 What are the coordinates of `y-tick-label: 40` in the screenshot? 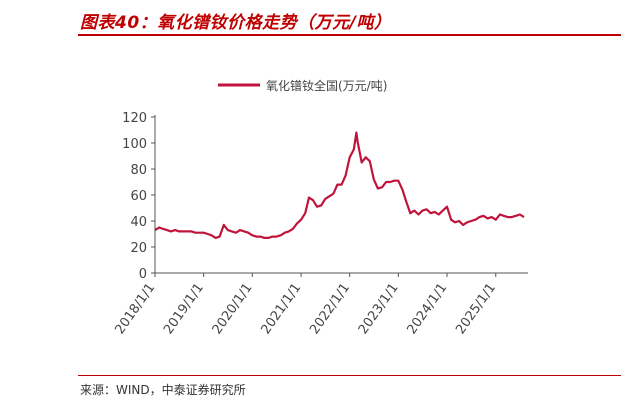 It's located at (138, 222).